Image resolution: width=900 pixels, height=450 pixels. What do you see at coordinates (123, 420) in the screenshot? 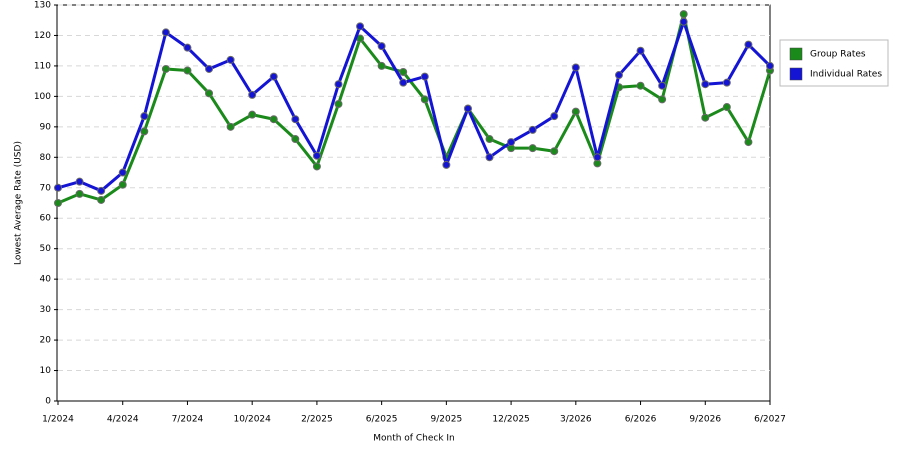
I see `x-tick-label: 4/2024` at bounding box center [123, 420].